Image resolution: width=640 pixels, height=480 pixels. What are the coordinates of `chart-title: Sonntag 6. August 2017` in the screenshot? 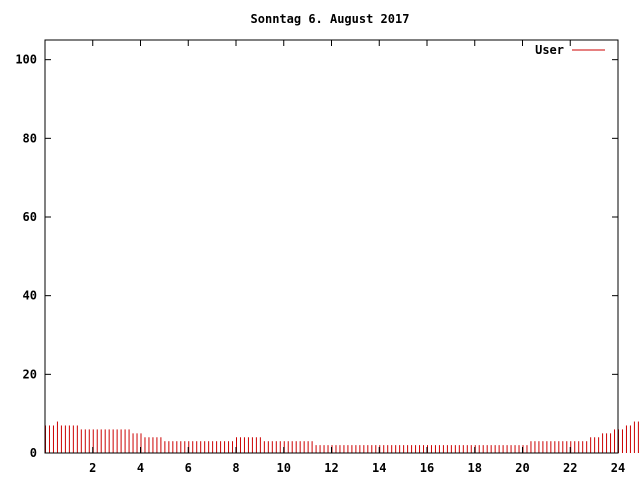 It's located at (330, 19).